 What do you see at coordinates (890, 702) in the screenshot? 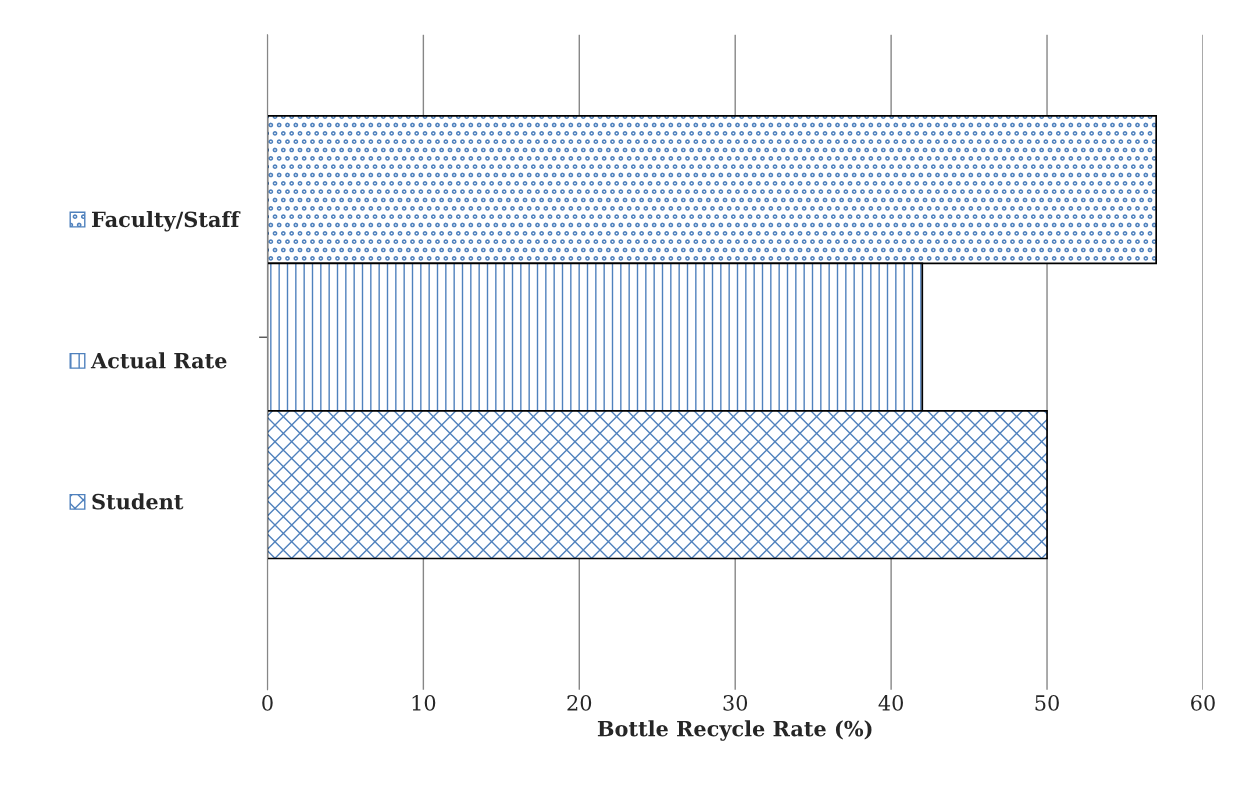
I see `x-tick-label: 40` at bounding box center [890, 702].